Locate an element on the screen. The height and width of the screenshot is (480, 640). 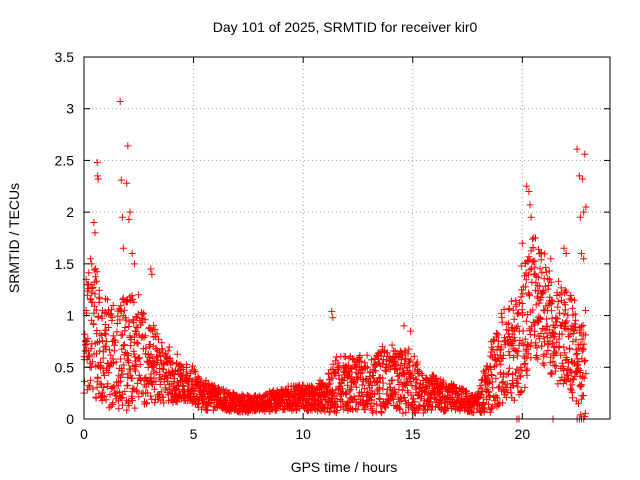
x-tick-label: 10 is located at coordinates (303, 434).